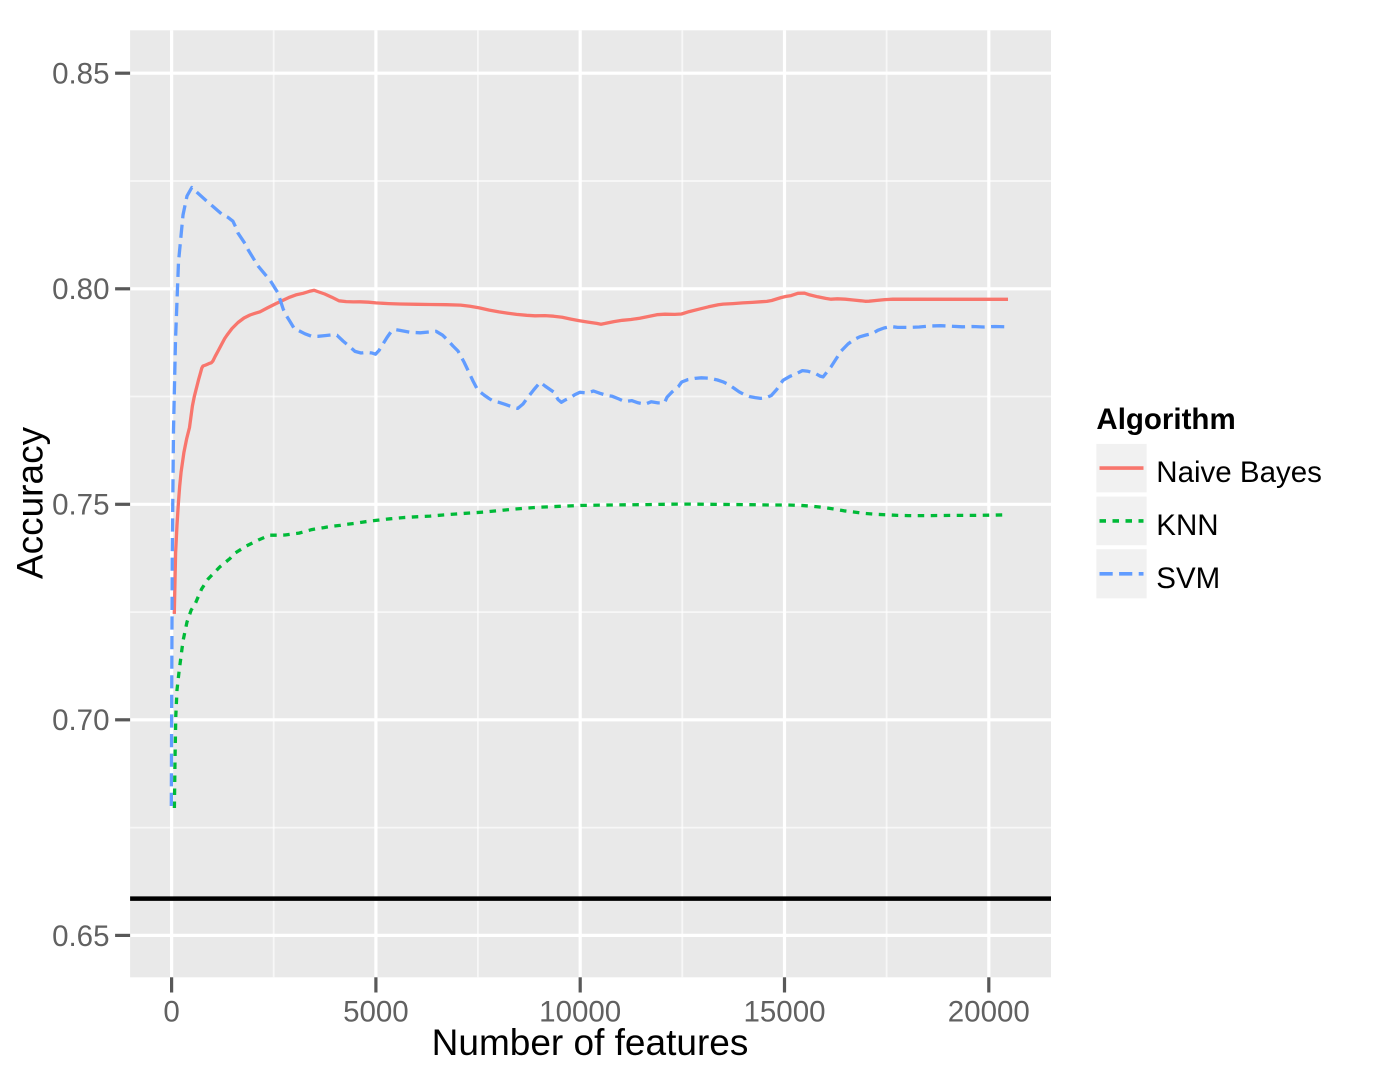 The width and height of the screenshot is (1392, 1078). Describe the element at coordinates (590, 1042) in the screenshot. I see `svg-text: Number of features` at that location.